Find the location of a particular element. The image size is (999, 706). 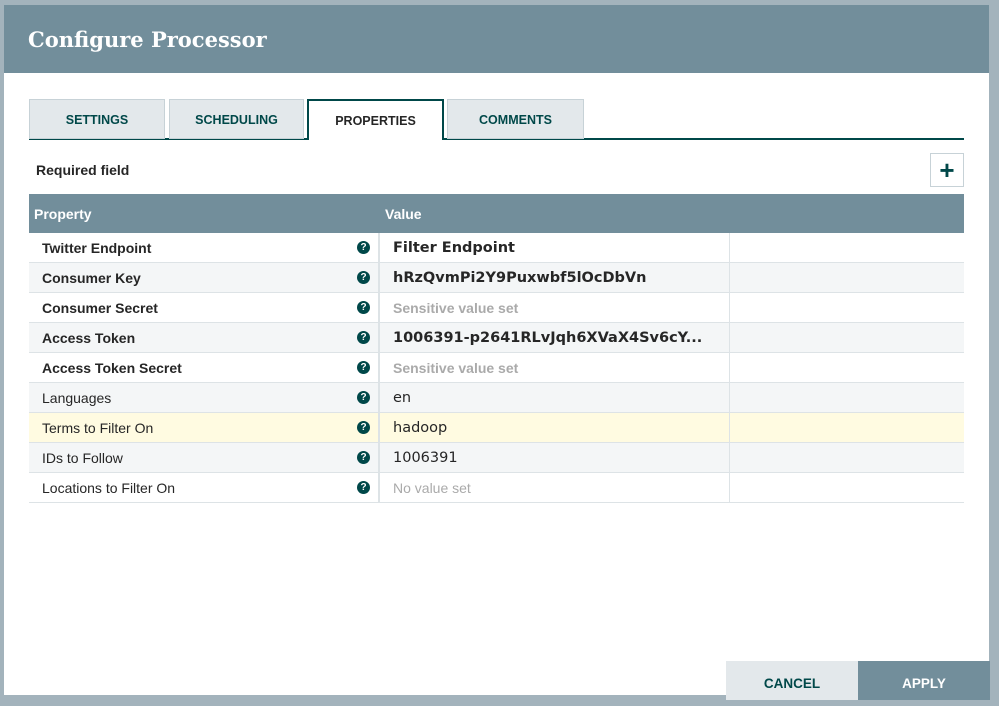

property-name: Access Token Secret is located at coordinates (112, 368).